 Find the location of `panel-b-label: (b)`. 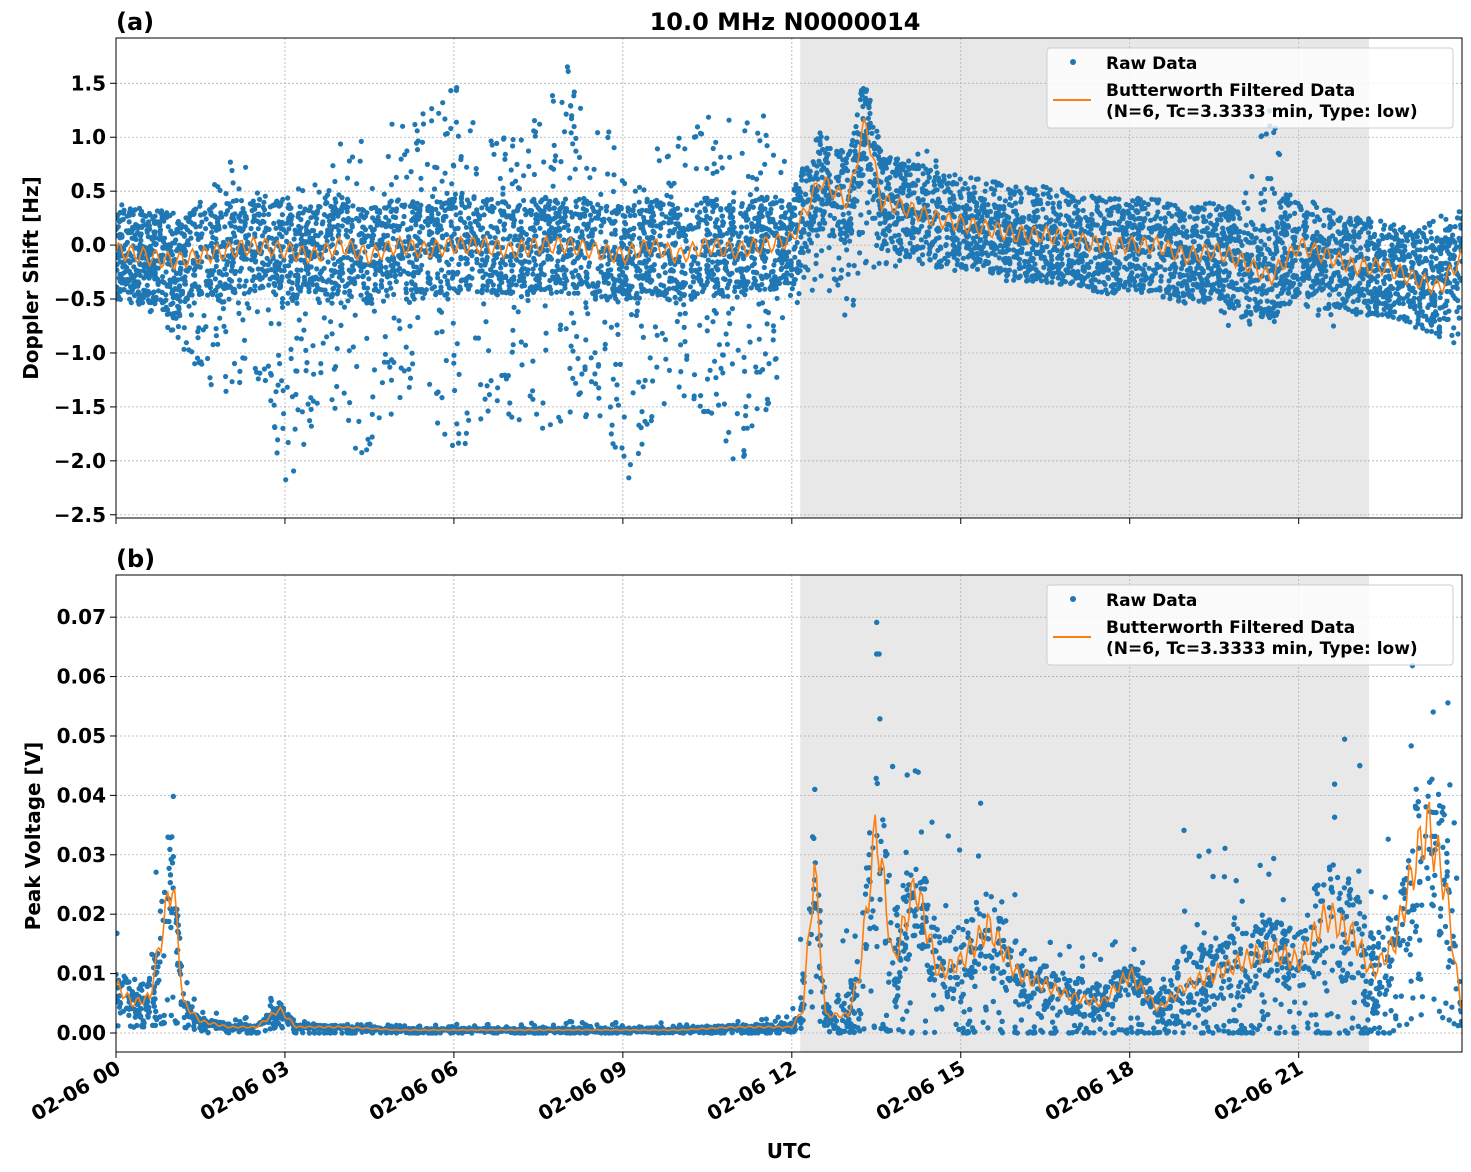

panel-b-label: (b) is located at coordinates (135, 559).